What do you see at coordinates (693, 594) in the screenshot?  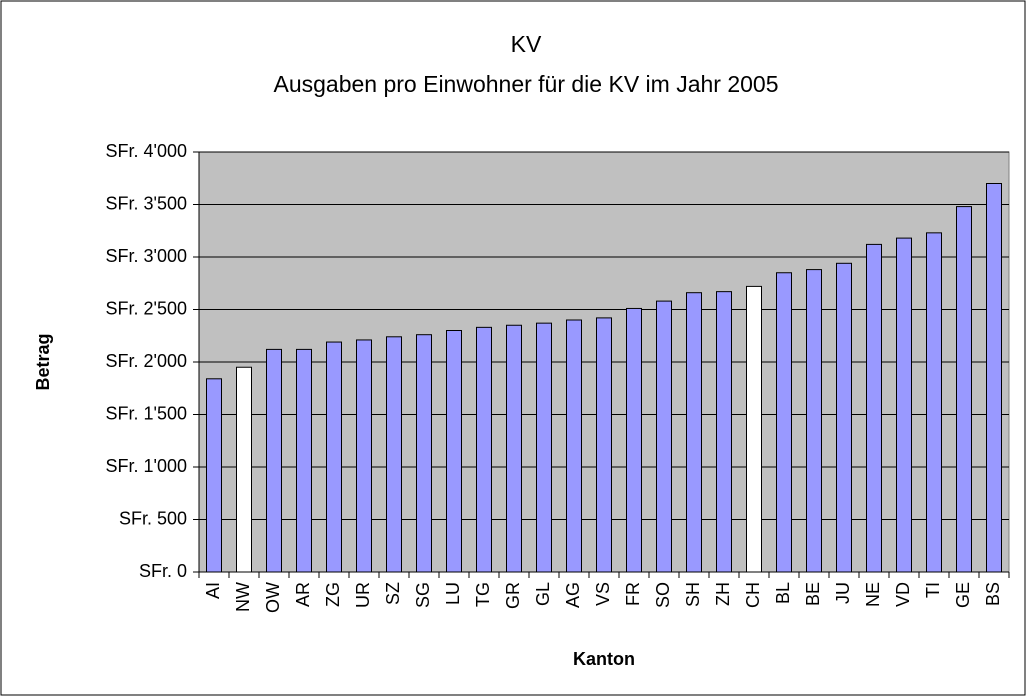 I see `x-tick-label: SH` at bounding box center [693, 594].